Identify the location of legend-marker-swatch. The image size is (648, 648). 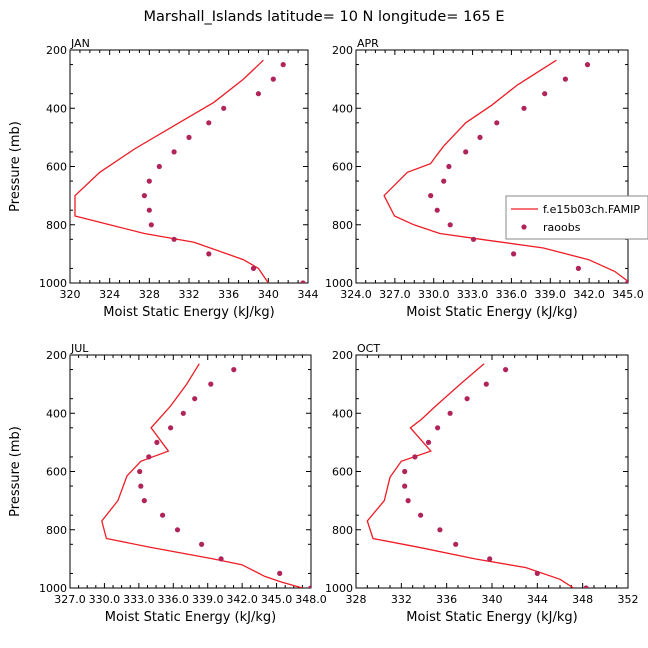
(524, 227).